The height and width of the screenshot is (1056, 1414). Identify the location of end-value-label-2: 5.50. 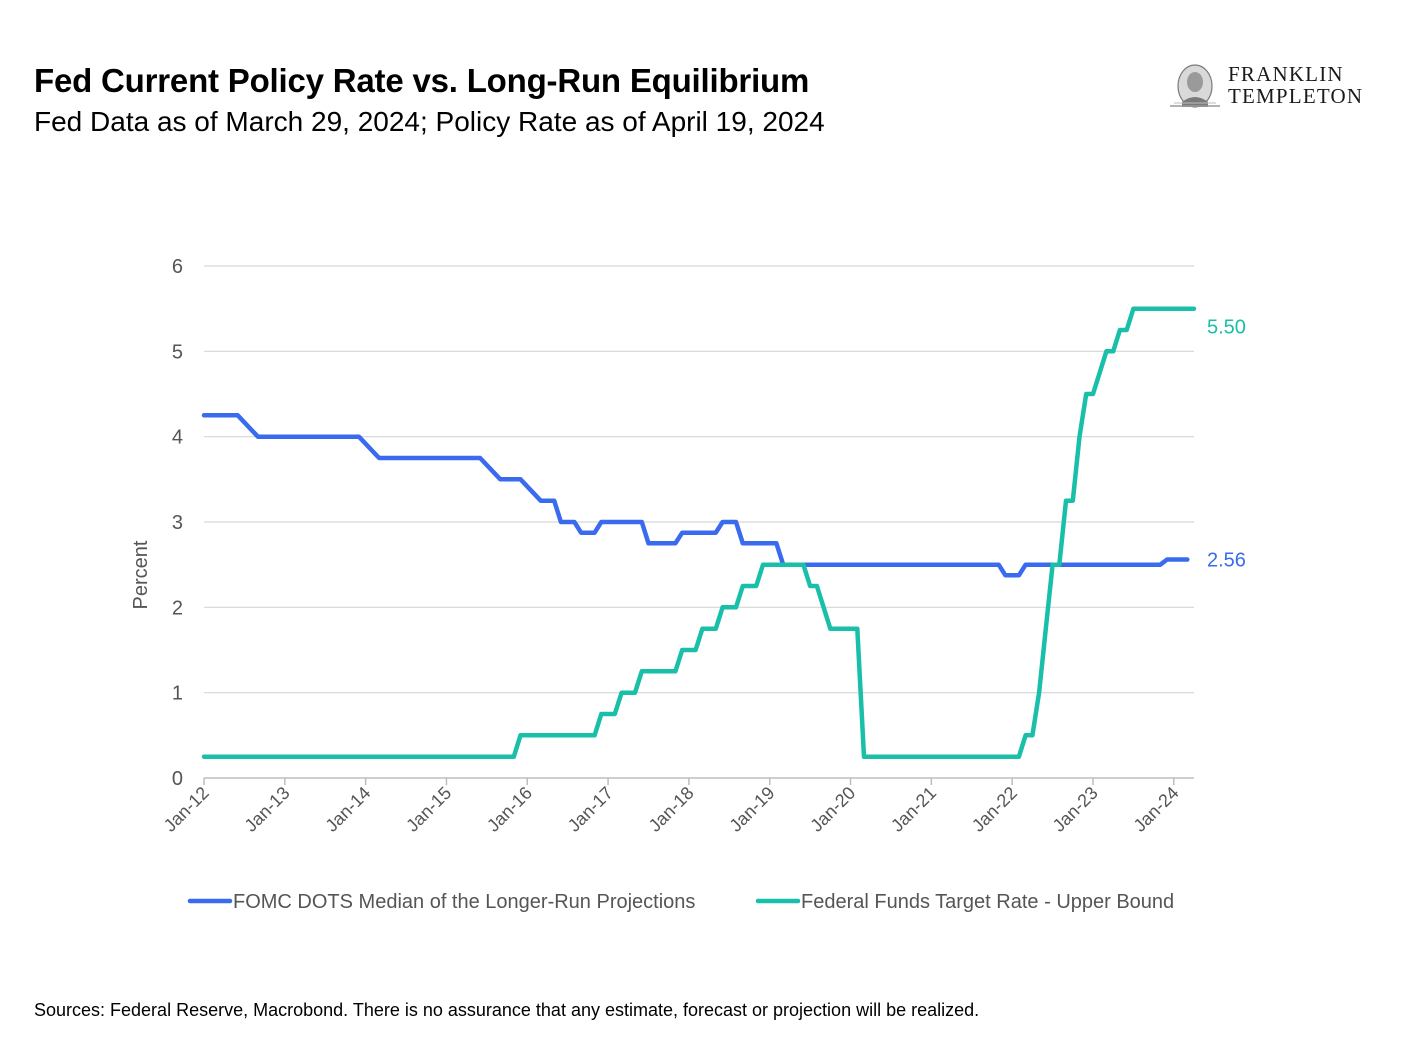
(1226, 328).